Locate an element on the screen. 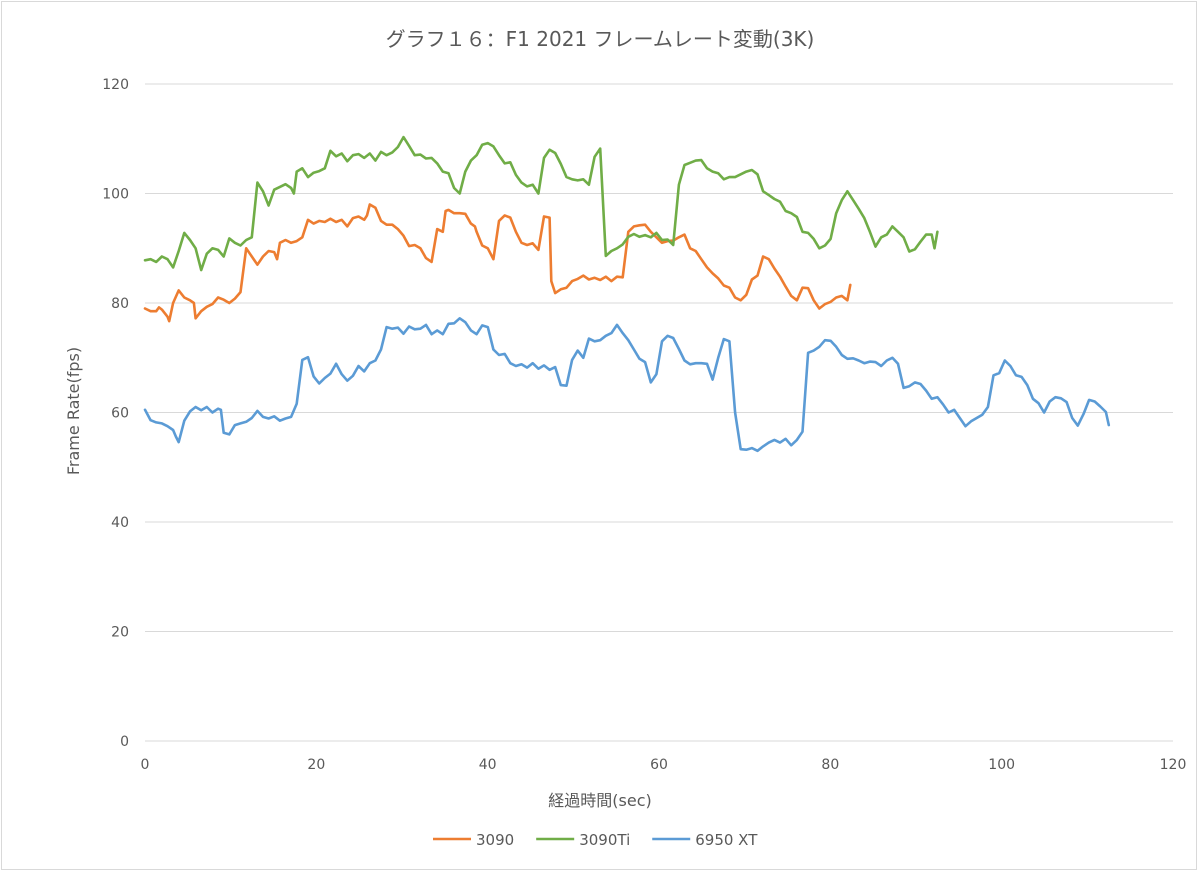  y-tick-label: 120 is located at coordinates (115, 85).